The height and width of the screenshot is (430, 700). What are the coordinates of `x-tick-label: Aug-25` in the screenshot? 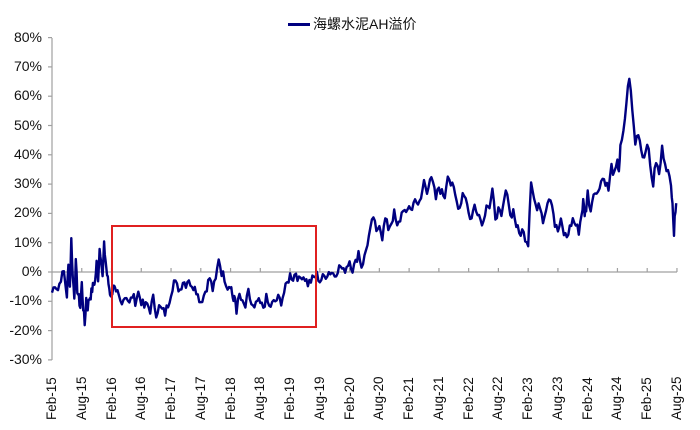 It's located at (676, 398).